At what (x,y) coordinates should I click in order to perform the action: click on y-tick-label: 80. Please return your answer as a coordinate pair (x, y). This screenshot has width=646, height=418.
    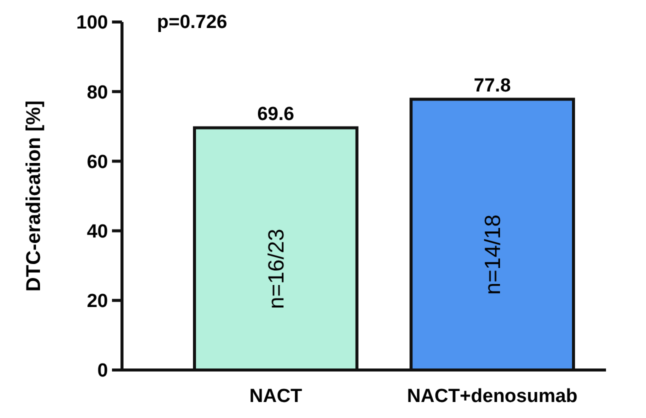
    Looking at the image, I should click on (97, 93).